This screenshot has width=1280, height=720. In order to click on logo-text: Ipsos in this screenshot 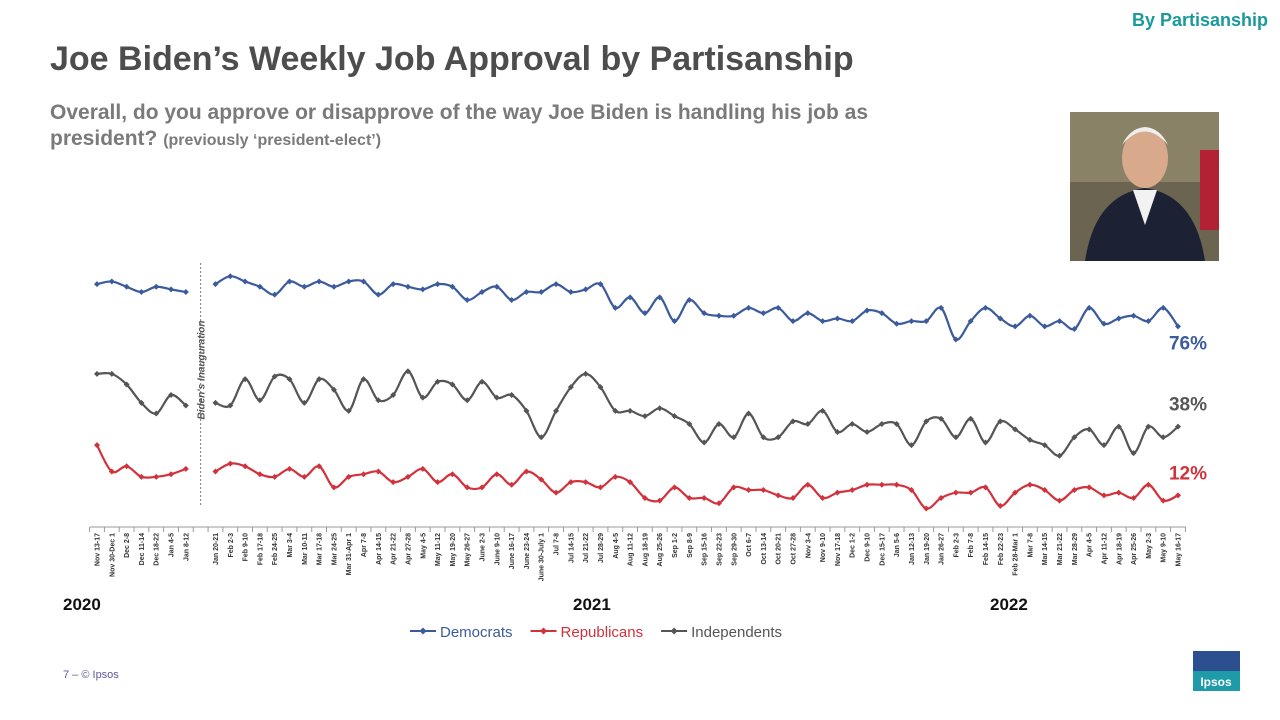, I will do `click(1216, 682)`.